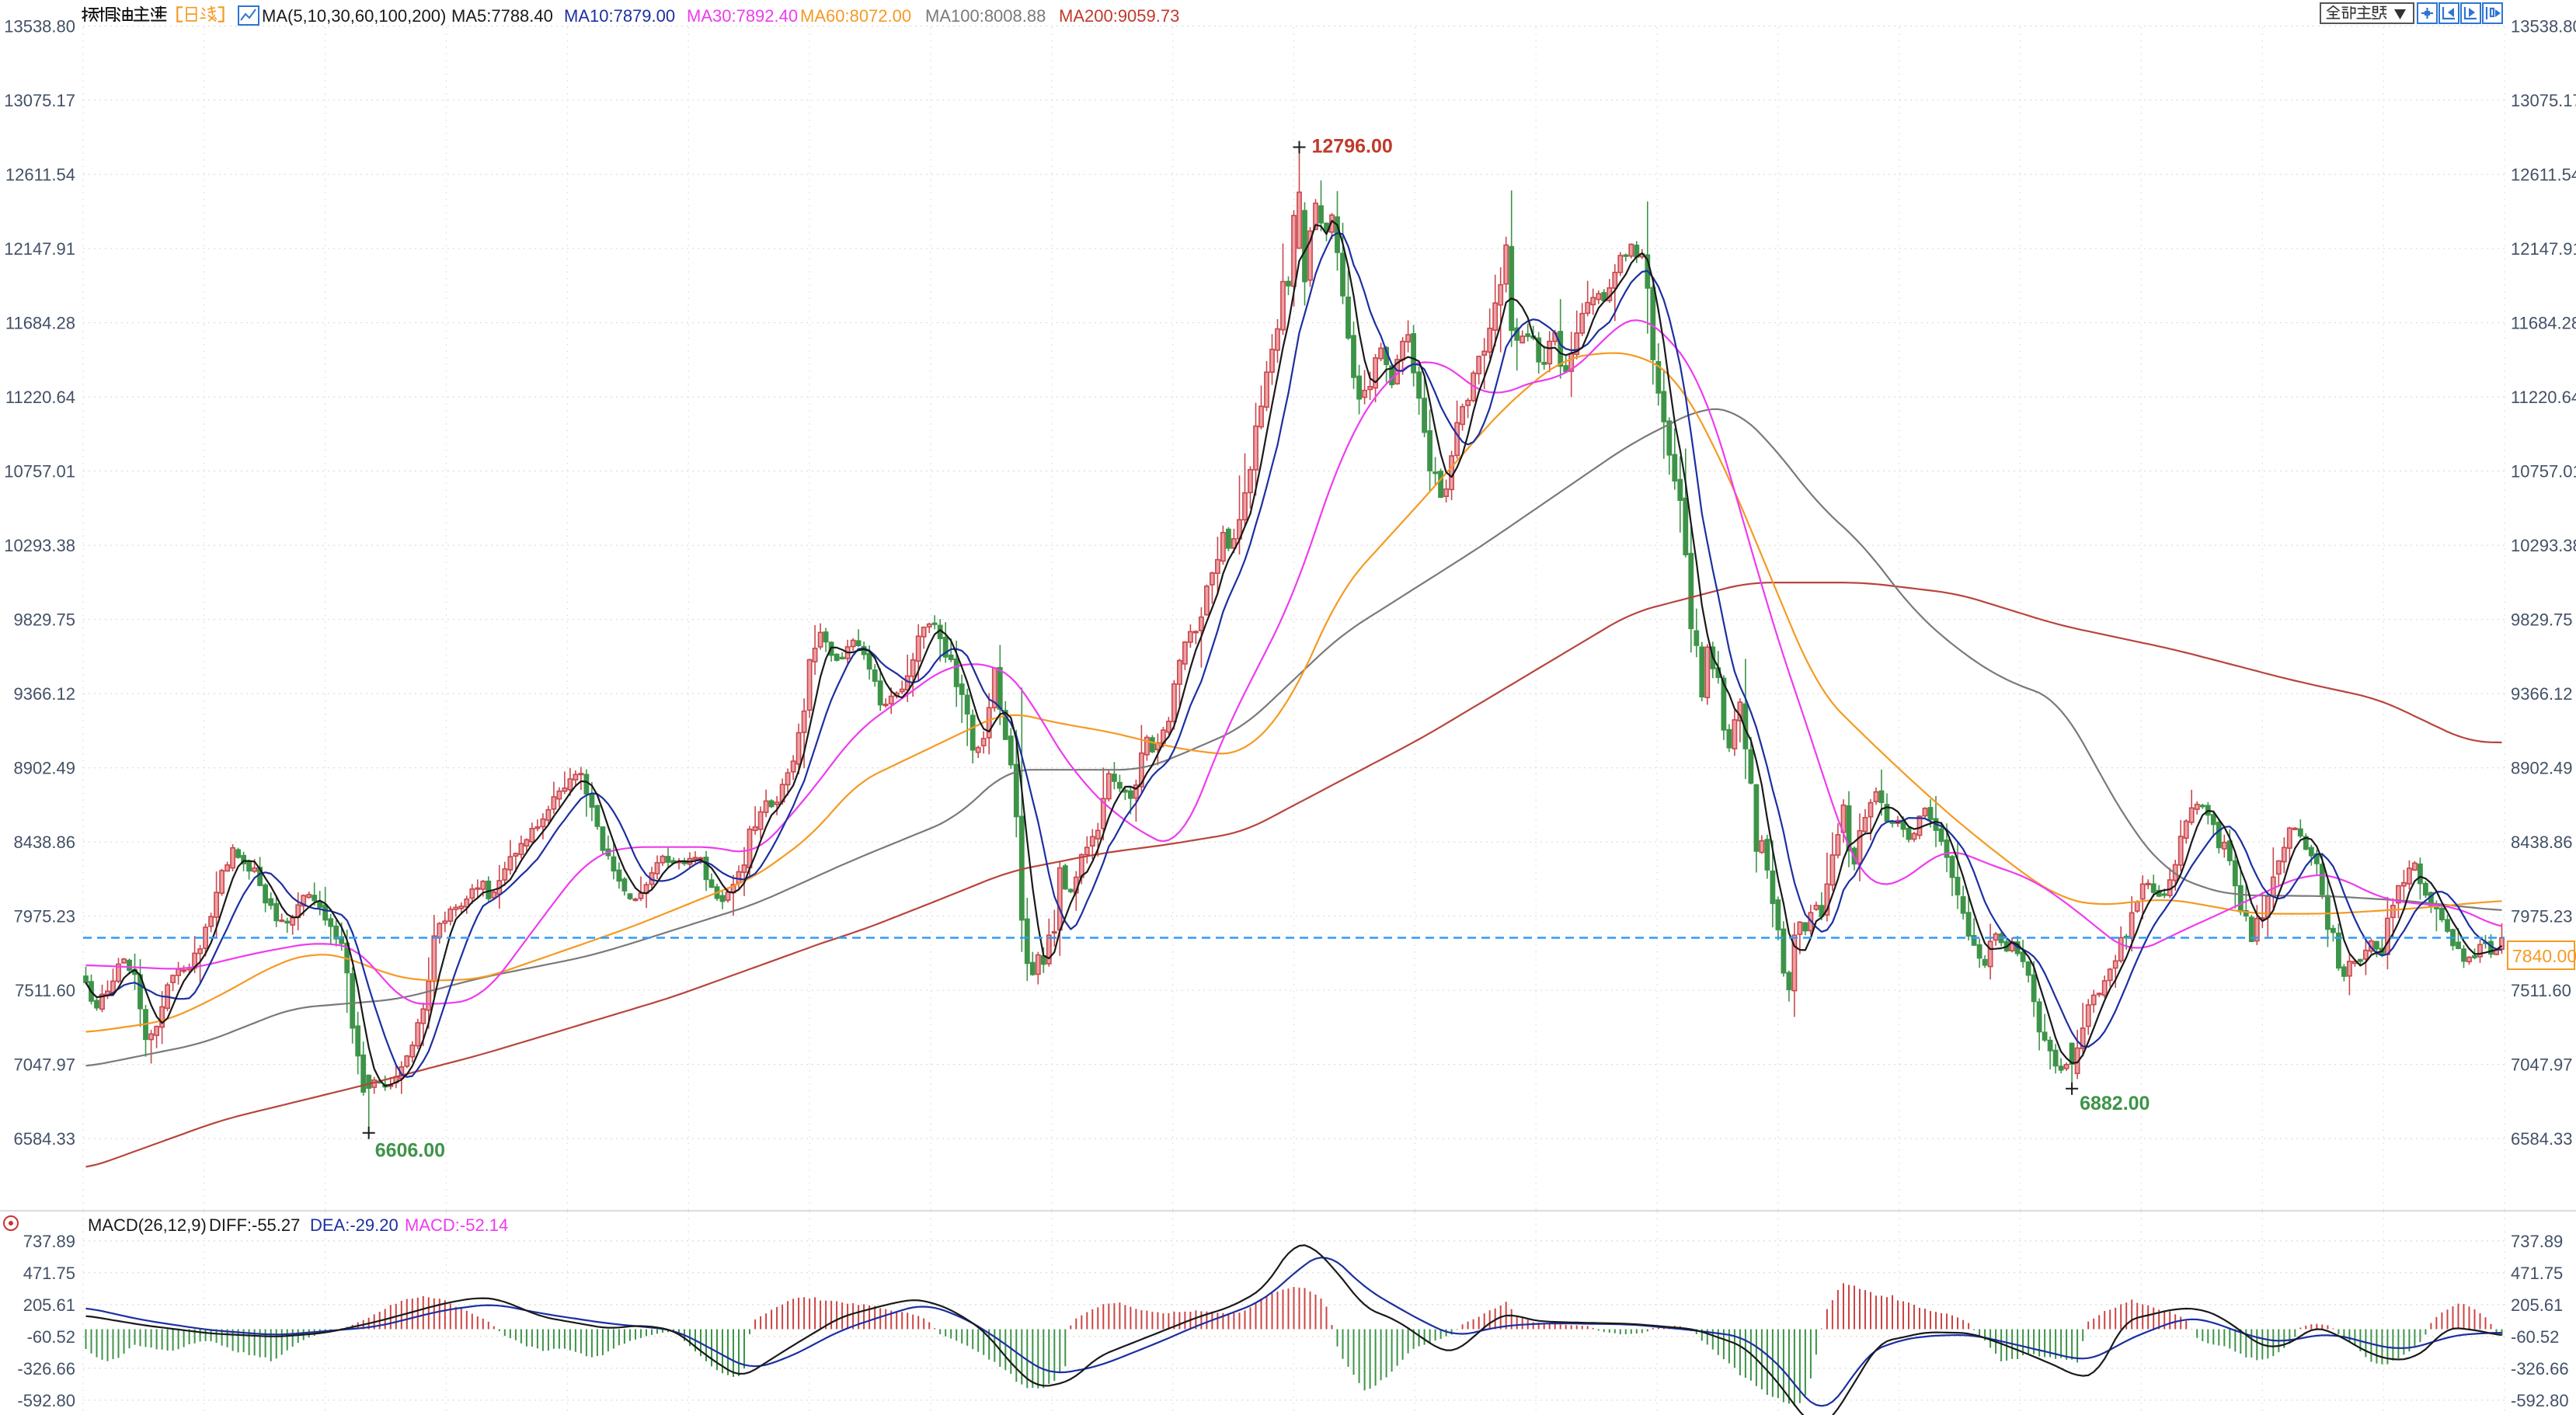 The width and height of the screenshot is (2576, 1415). Describe the element at coordinates (742, 16) in the screenshot. I see `svg-text: MA30:7892.40` at that location.